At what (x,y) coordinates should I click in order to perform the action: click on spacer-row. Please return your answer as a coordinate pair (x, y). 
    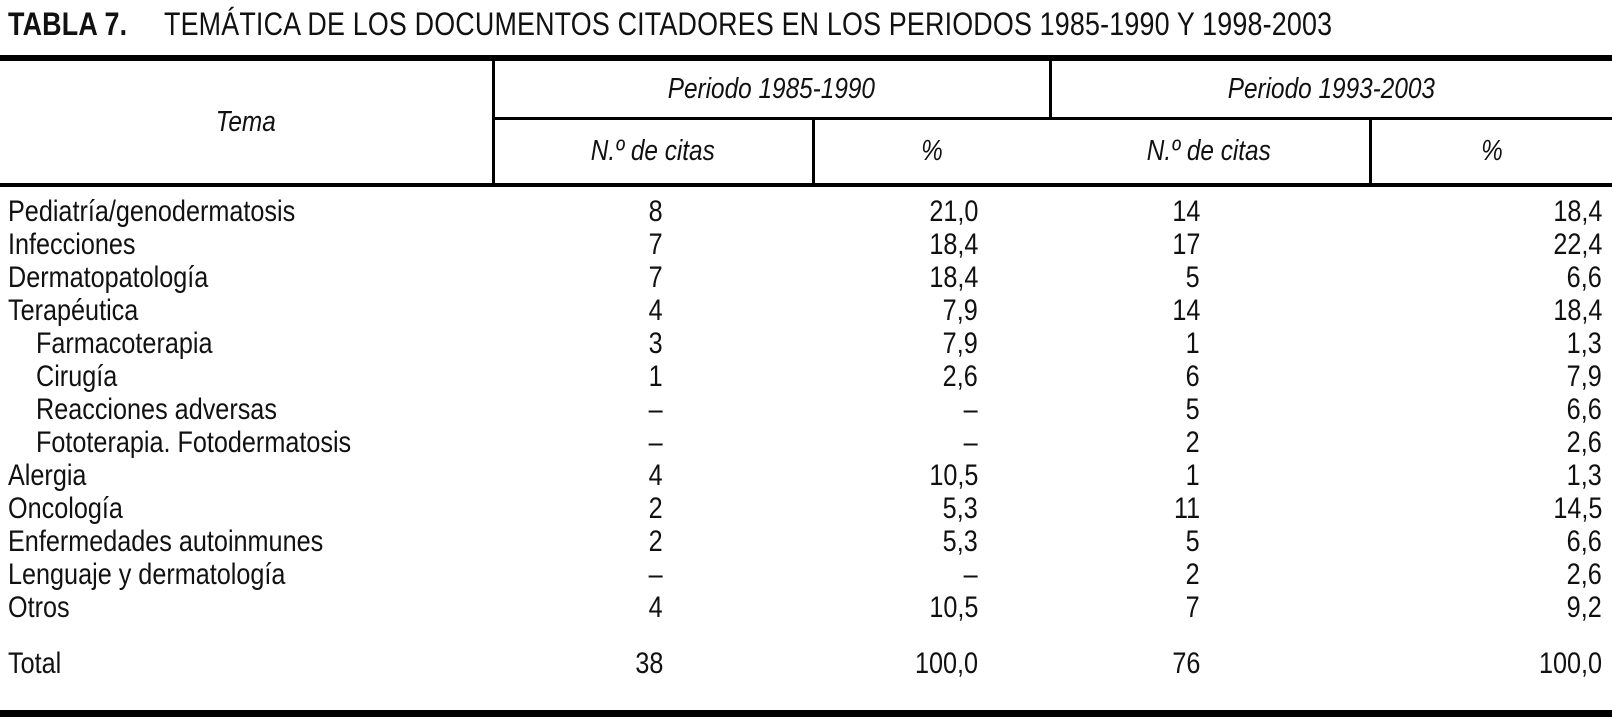
    Looking at the image, I should click on (806, 190).